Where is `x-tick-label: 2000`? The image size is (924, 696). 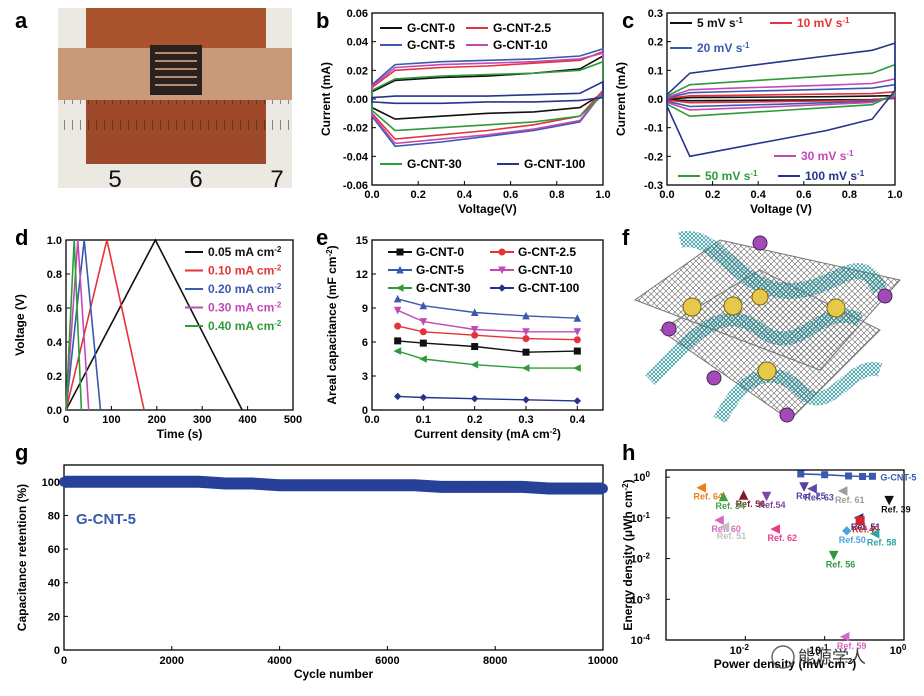 x-tick-label: 2000 is located at coordinates (172, 661).